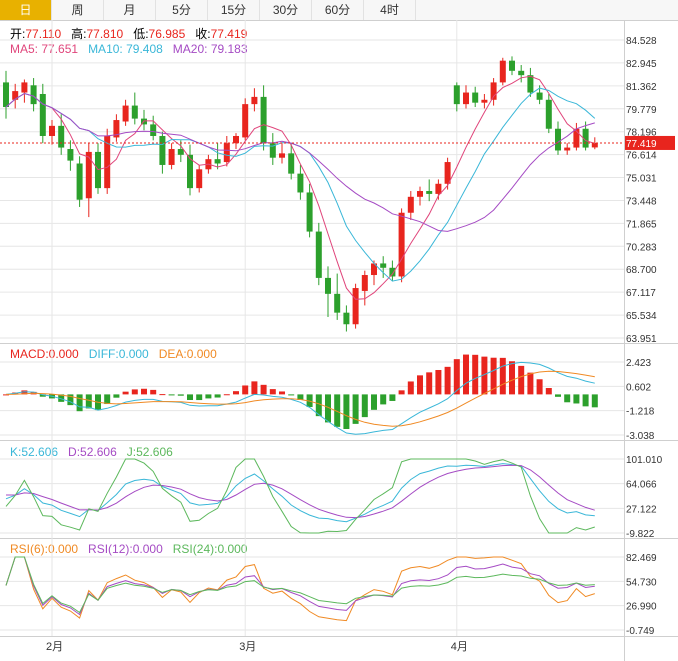 The height and width of the screenshot is (661, 678). What do you see at coordinates (641, 316) in the screenshot?
I see `price-tick-12: 65.534` at bounding box center [641, 316].